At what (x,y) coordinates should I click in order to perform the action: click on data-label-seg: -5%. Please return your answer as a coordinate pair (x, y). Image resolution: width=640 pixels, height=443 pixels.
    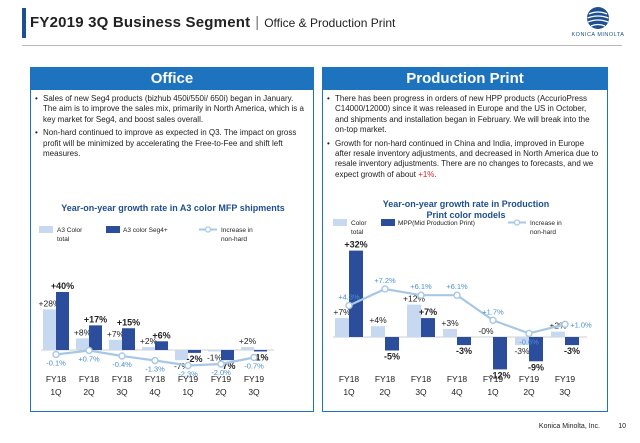
    Looking at the image, I should click on (392, 357).